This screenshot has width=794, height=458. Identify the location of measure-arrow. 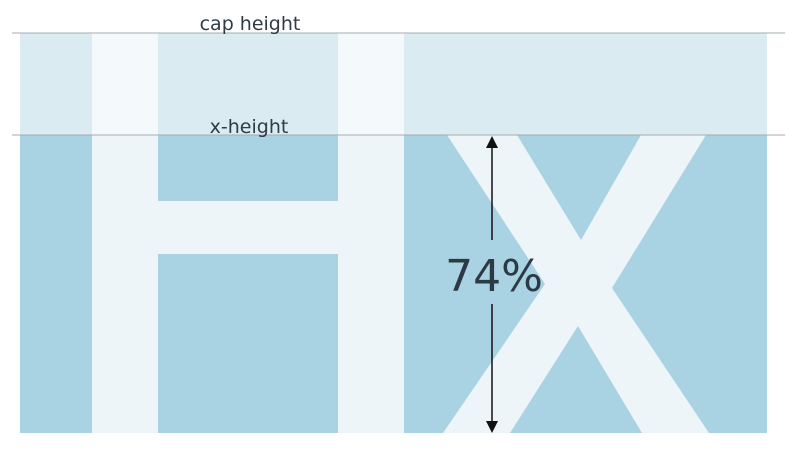
(492, 284).